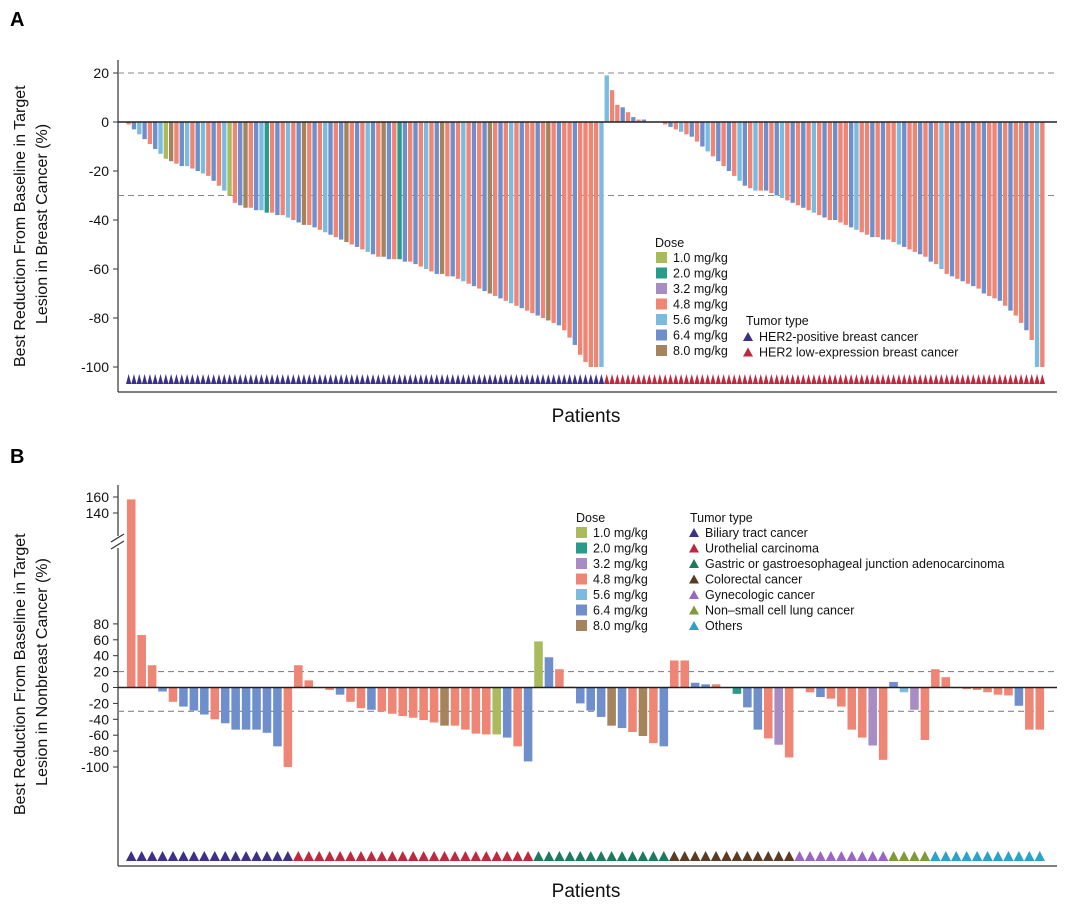 The image size is (1080, 915). What do you see at coordinates (694, 548) in the screenshot?
I see `tumor-legend-marker` at bounding box center [694, 548].